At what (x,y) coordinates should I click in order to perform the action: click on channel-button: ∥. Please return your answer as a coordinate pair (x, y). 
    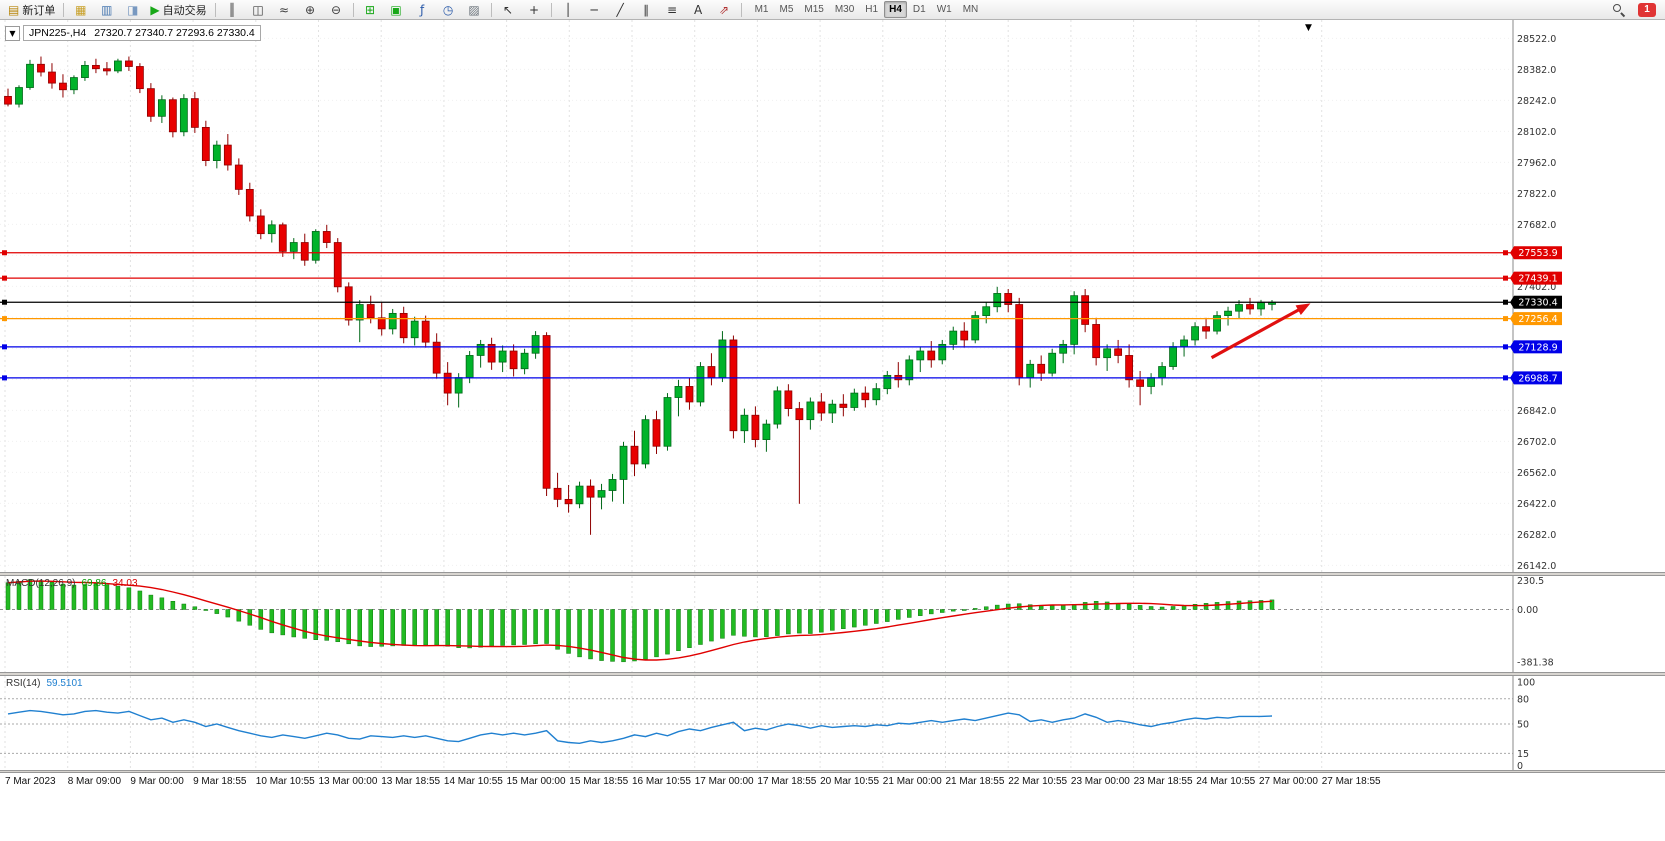
    Looking at the image, I should click on (646, 9).